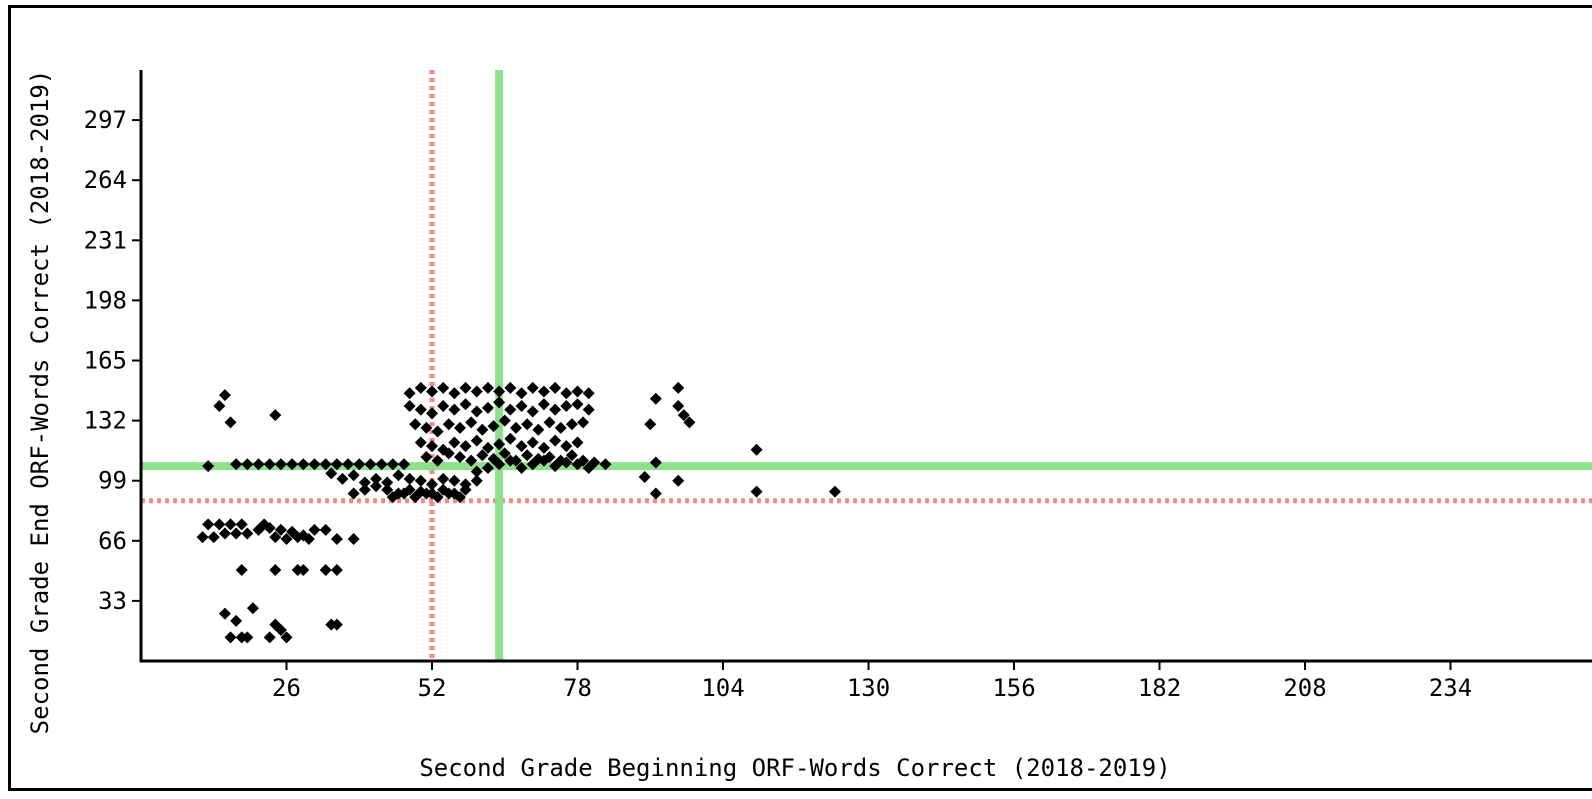 Image resolution: width=1592 pixels, height=799 pixels. I want to click on y-tick-label: 198, so click(105, 300).